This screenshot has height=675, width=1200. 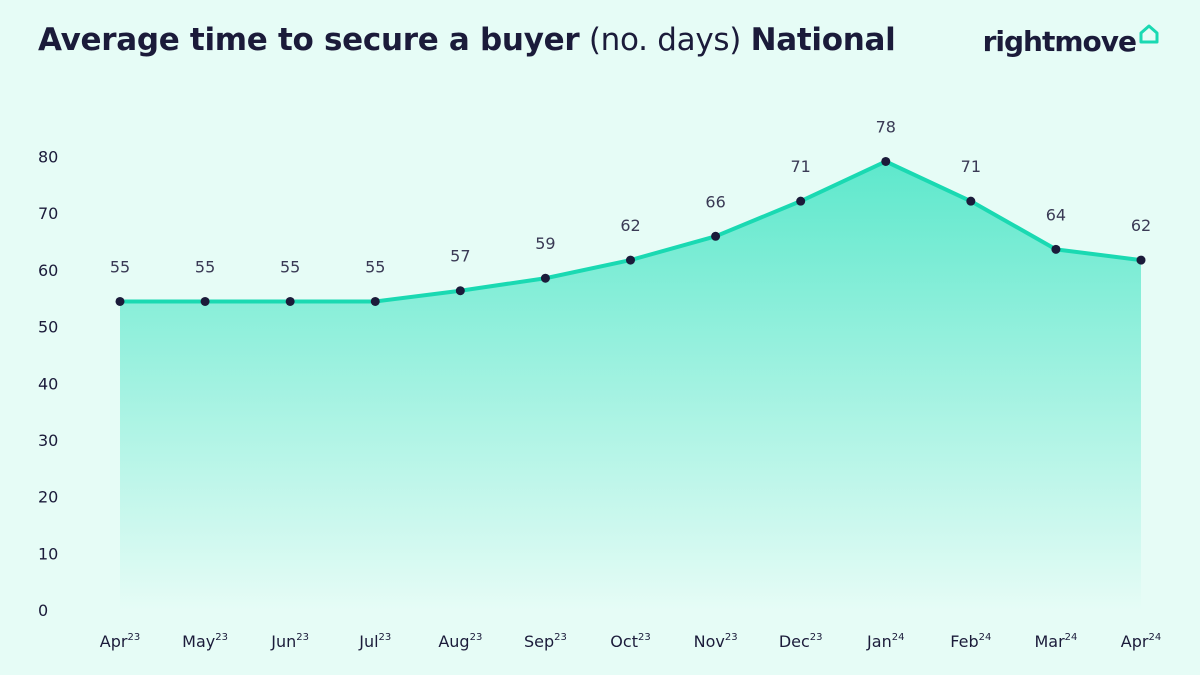 What do you see at coordinates (289, 641) in the screenshot?
I see `x-tick-label: Jun23` at bounding box center [289, 641].